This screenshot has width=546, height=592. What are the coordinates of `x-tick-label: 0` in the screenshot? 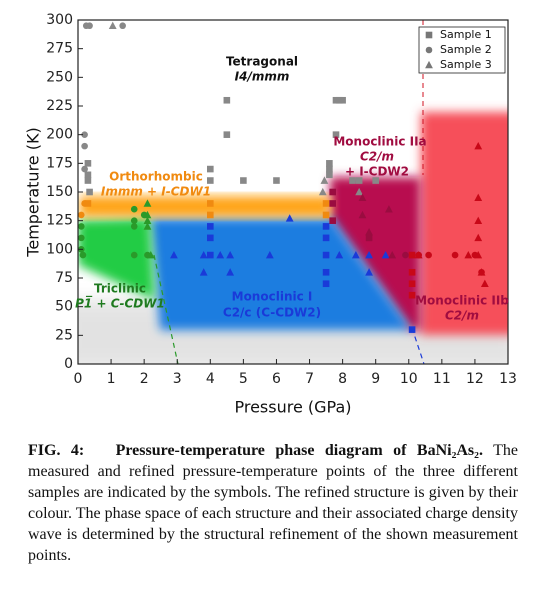 It's located at (78, 379).